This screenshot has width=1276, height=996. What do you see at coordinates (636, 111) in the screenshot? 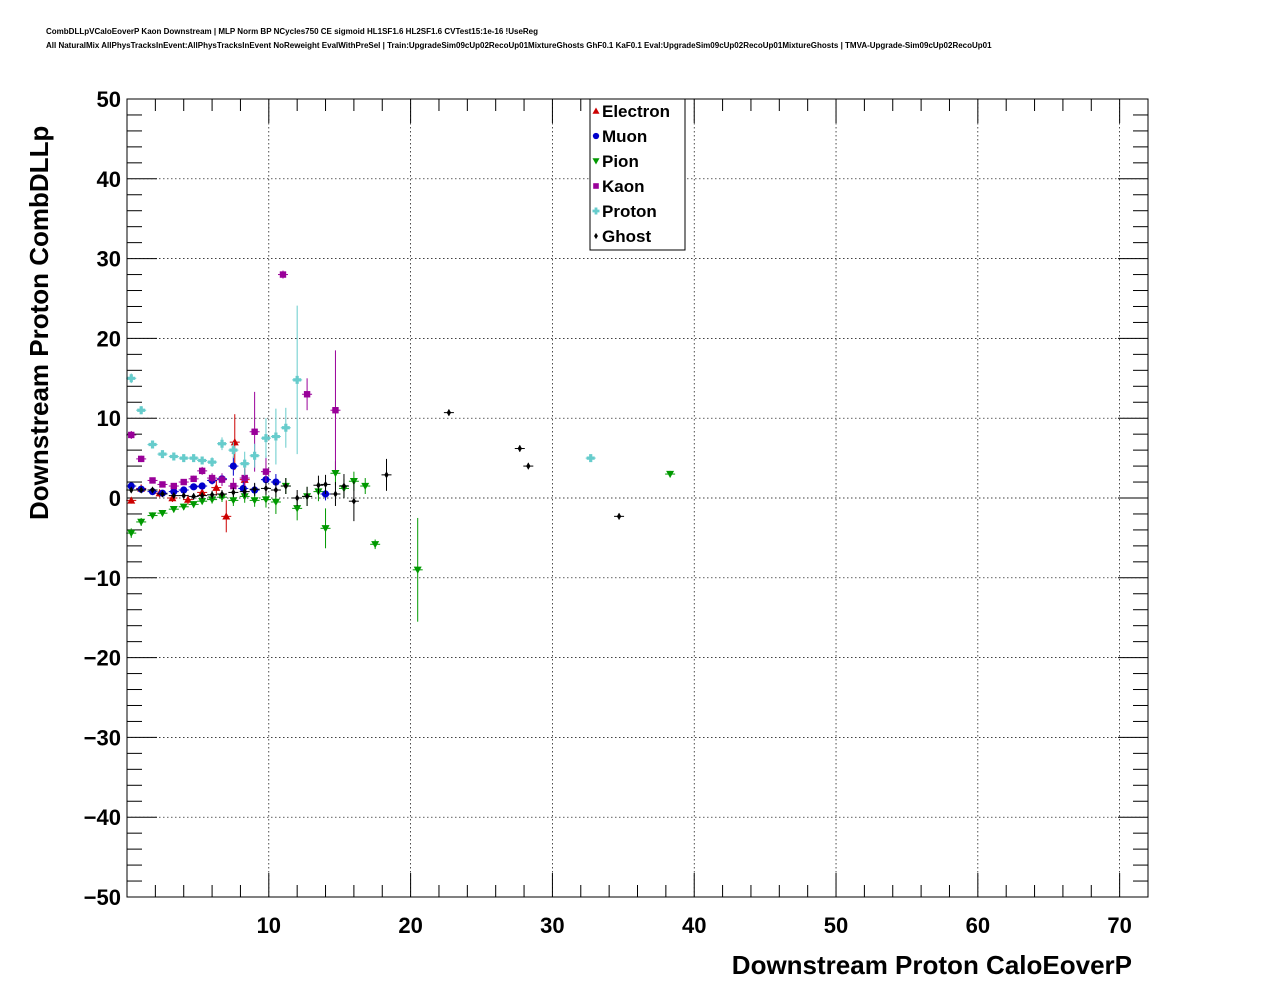
I see `legend-label-electron: Electron` at bounding box center [636, 111].